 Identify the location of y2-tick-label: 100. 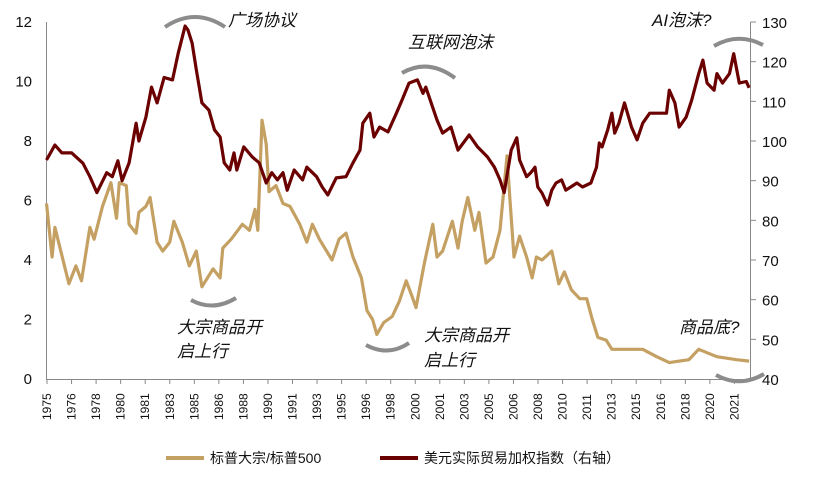
(774, 142).